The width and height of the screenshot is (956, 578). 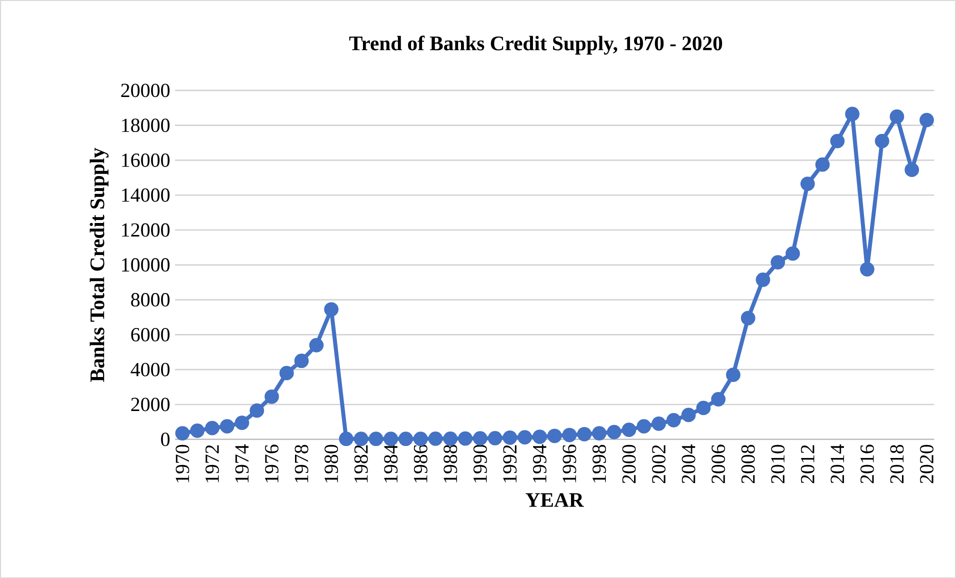 What do you see at coordinates (242, 463) in the screenshot?
I see `x-tick-label: 1974` at bounding box center [242, 463].